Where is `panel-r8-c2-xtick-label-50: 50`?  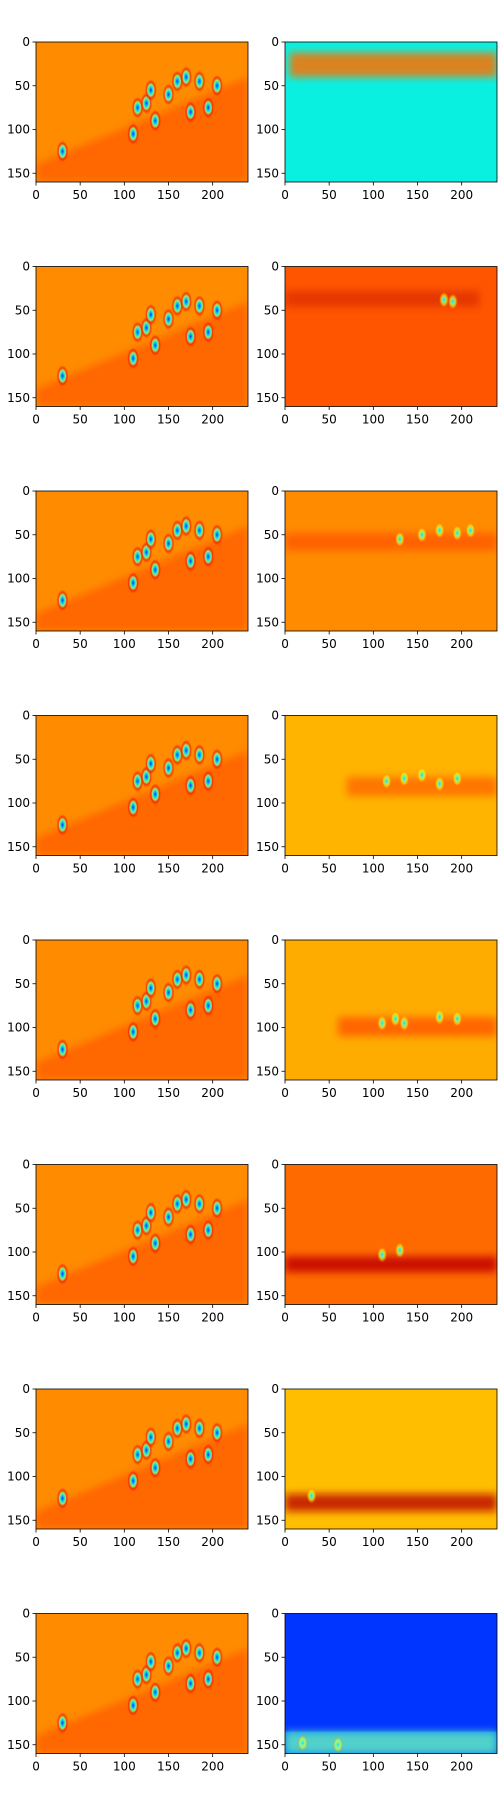 panel-r8-c2-xtick-label-50: 50 is located at coordinates (329, 1767).